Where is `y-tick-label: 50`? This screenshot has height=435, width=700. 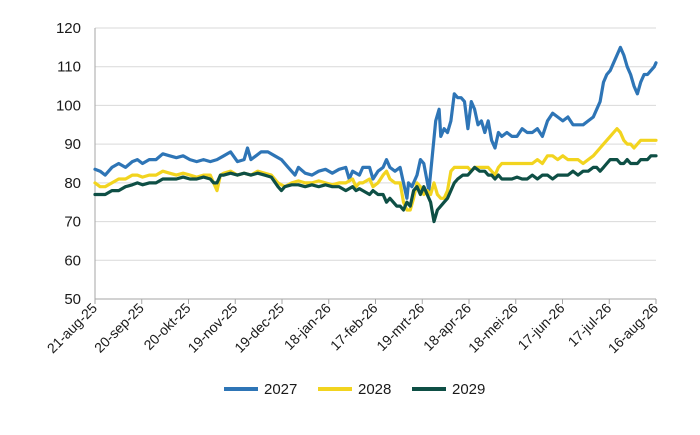
y-tick-label: 50 is located at coordinates (72, 299).